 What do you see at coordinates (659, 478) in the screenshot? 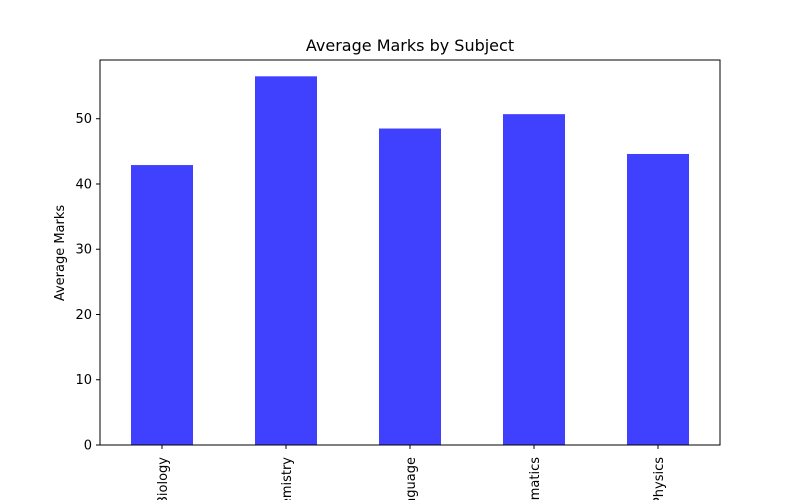
I see `x-tick-label: Physics` at bounding box center [659, 478].